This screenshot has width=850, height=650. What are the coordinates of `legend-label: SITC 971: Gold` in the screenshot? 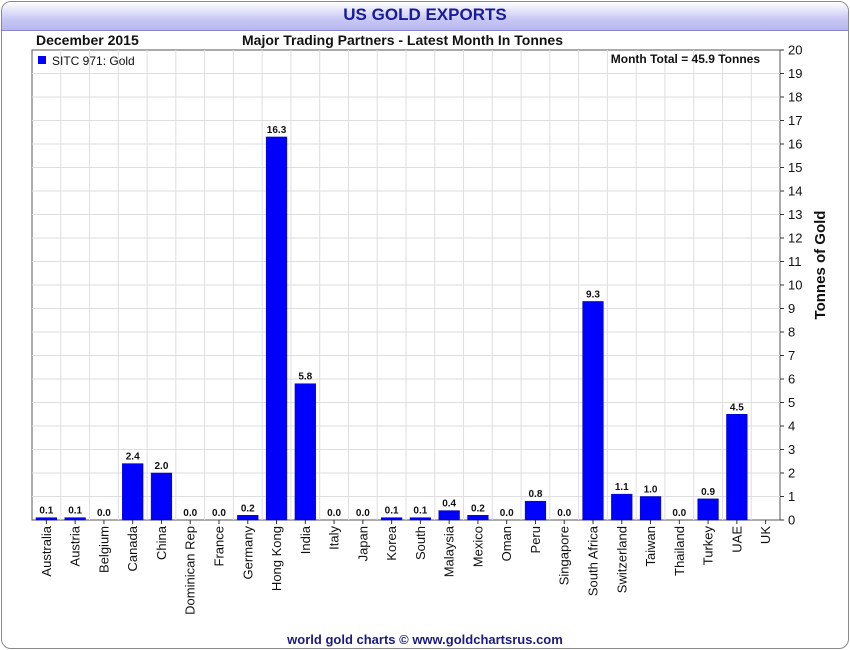 It's located at (93, 61).